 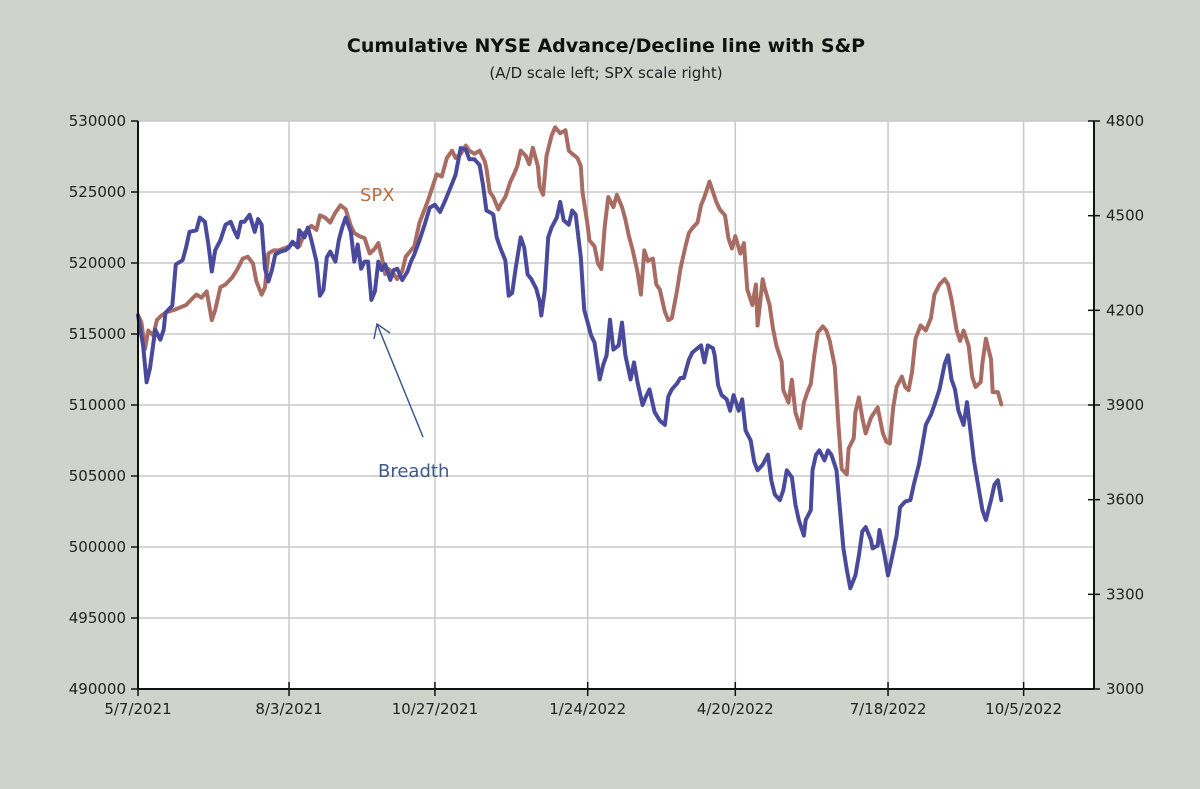 I want to click on x-tick-label: 4/20/2022, so click(x=735, y=709).